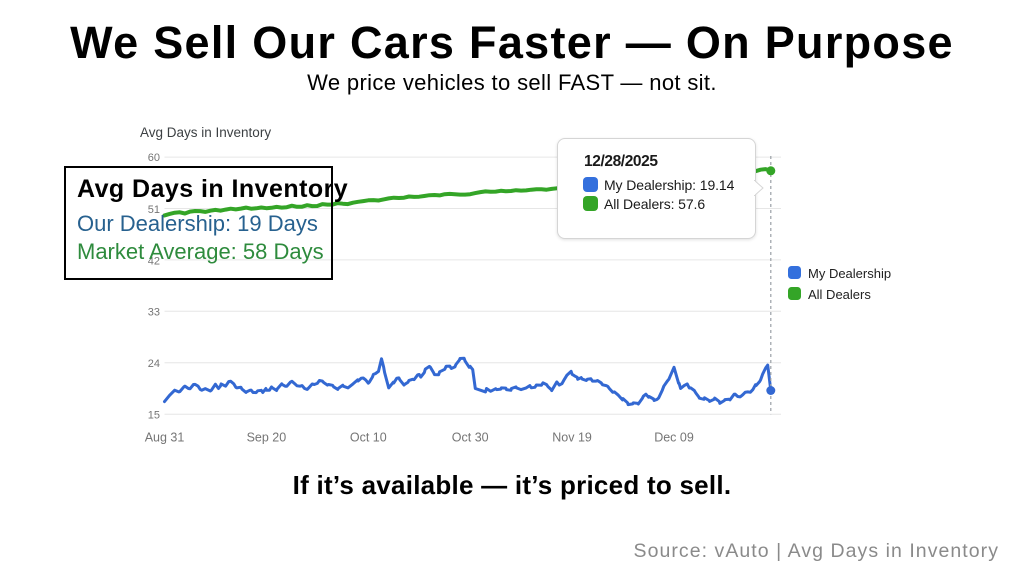 This screenshot has height=576, width=1024. I want to click on svg-text: 60, so click(154, 158).